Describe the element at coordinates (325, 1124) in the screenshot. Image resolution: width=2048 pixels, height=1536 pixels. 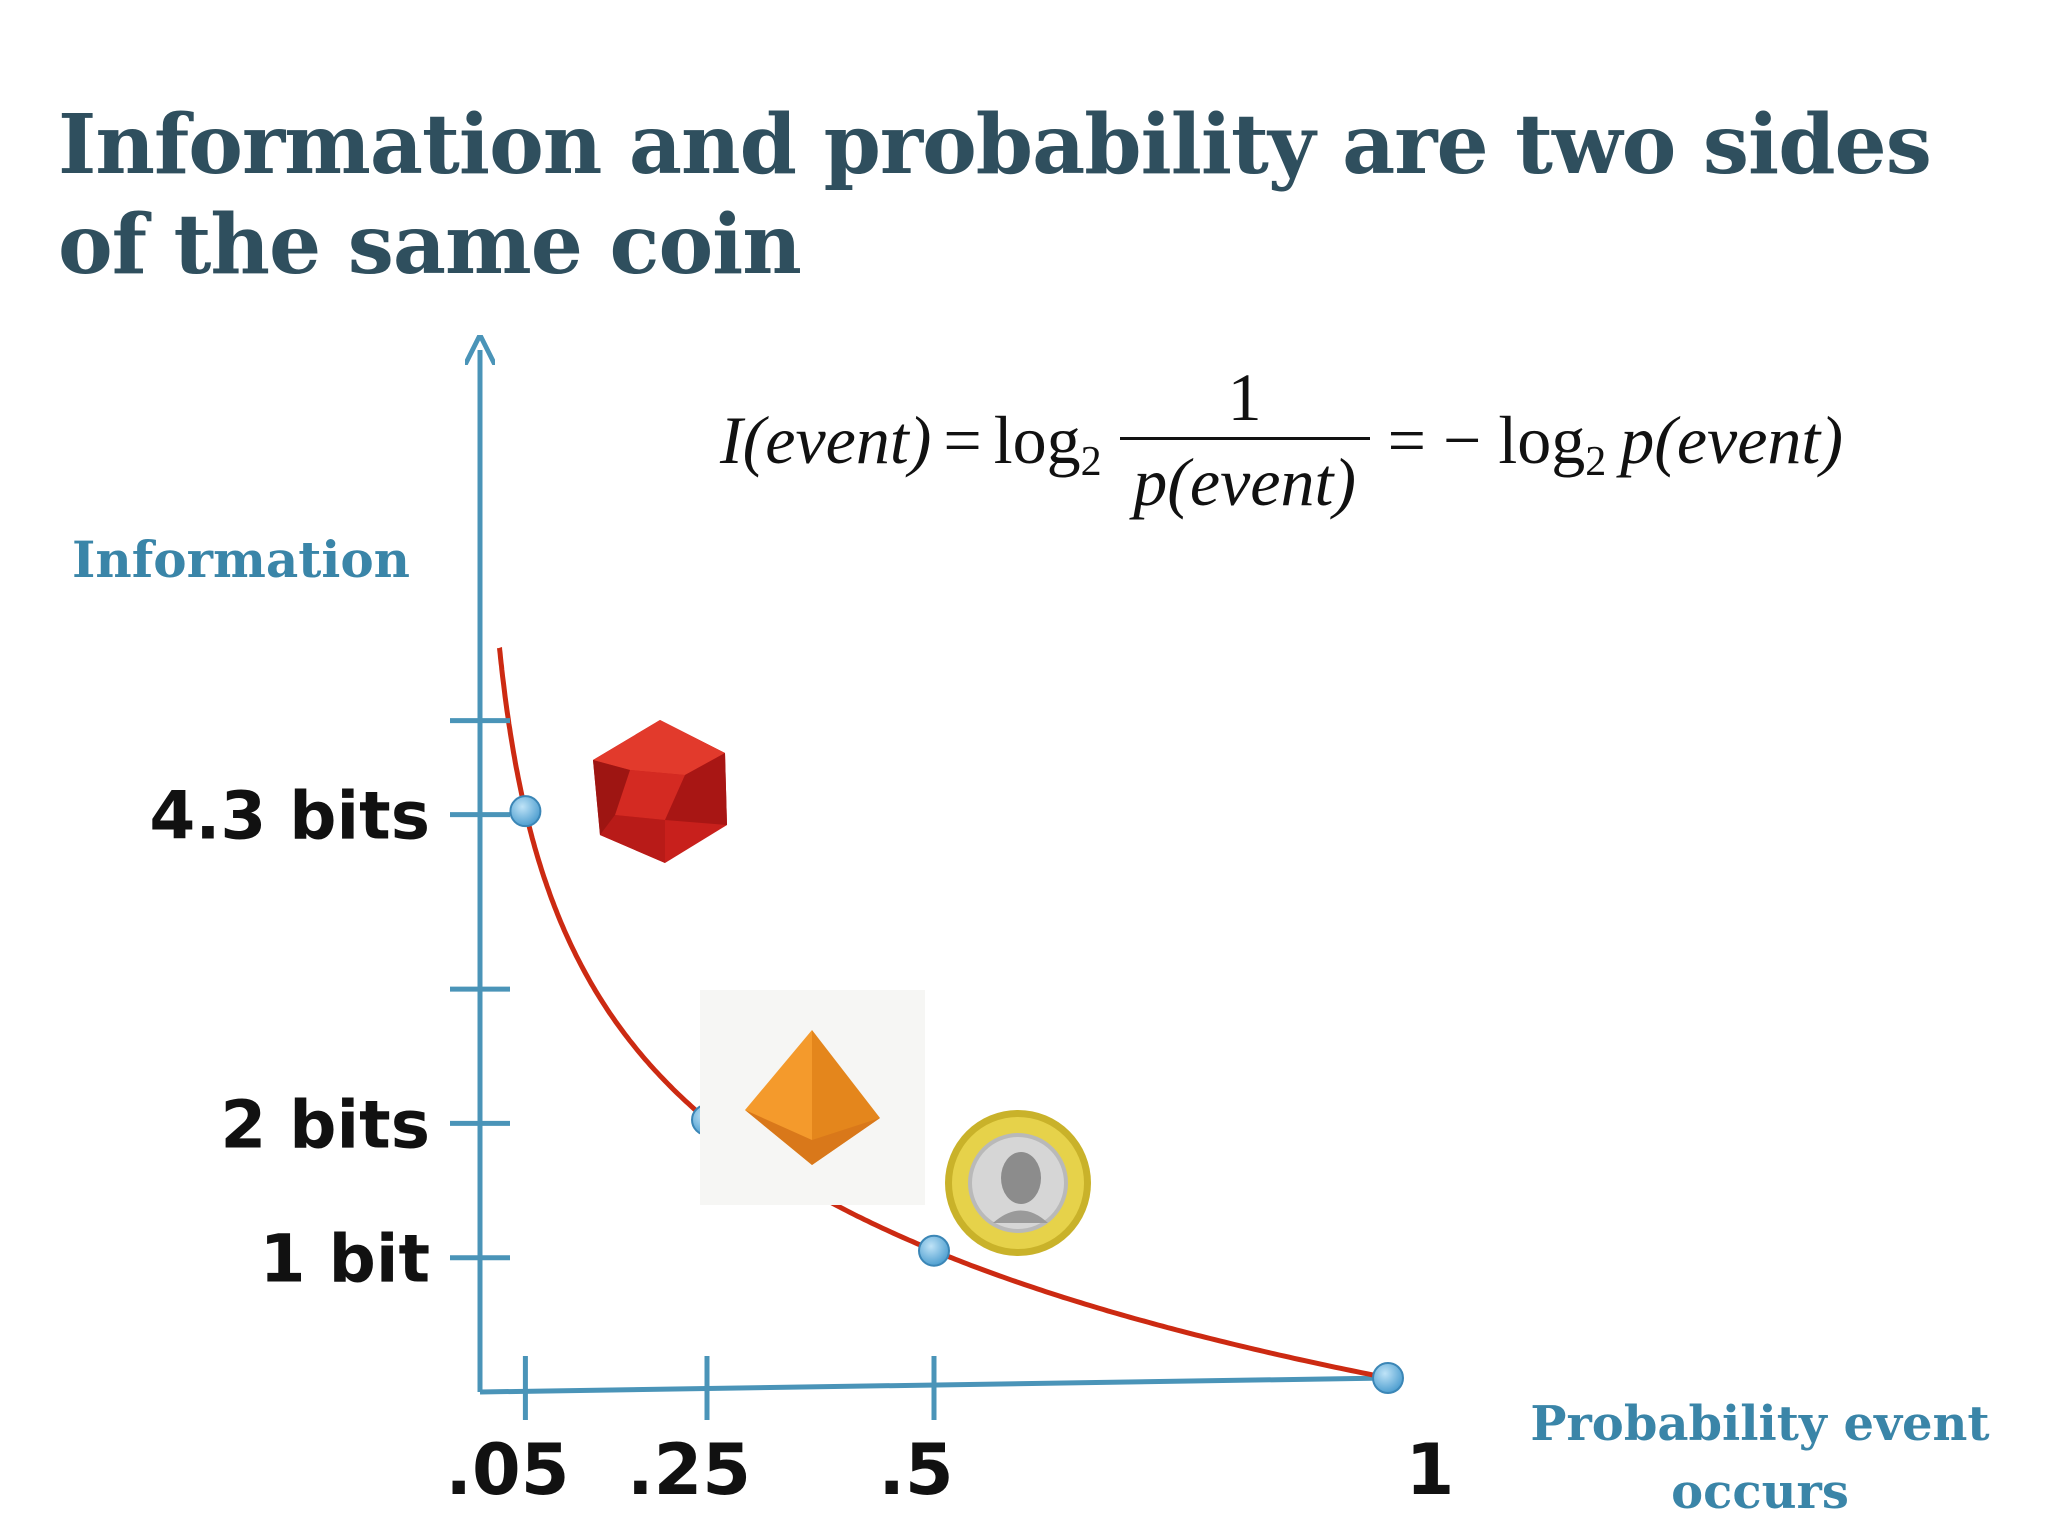
I see `y-tick-label: 2 bits` at that location.